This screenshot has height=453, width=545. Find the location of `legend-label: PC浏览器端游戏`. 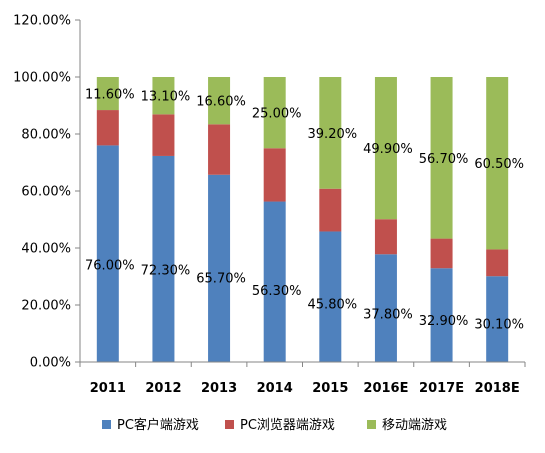

legend-label: PC浏览器端游戏 is located at coordinates (287, 425).